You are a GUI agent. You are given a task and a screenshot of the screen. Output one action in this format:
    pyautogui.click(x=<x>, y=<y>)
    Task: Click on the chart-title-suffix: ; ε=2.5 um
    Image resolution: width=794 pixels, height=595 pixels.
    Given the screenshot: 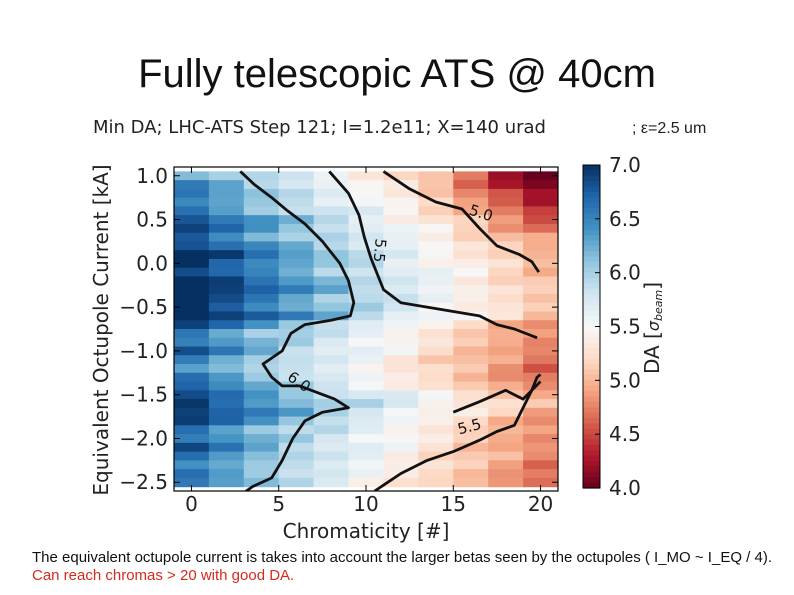 What is the action you would take?
    pyautogui.click(x=669, y=128)
    